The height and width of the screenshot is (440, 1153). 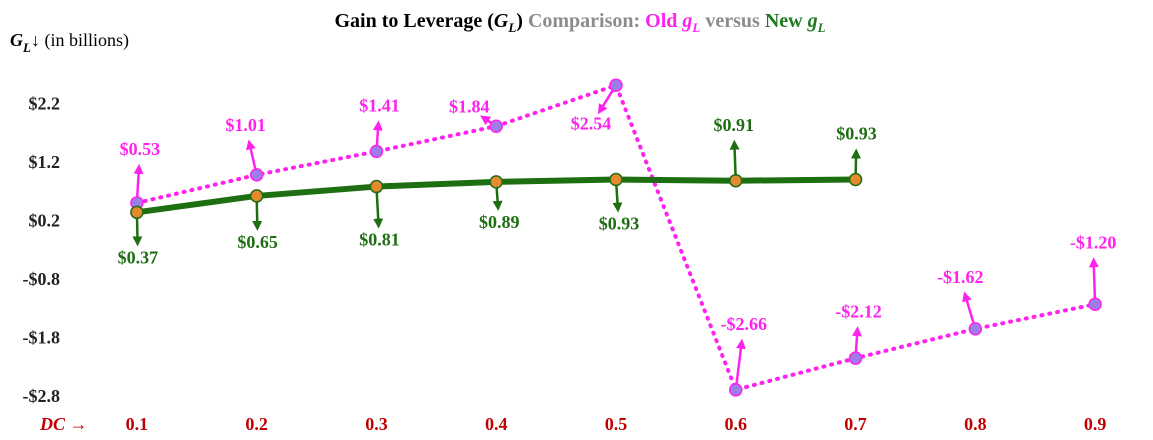 I want to click on data-label: $0.91, so click(x=734, y=125).